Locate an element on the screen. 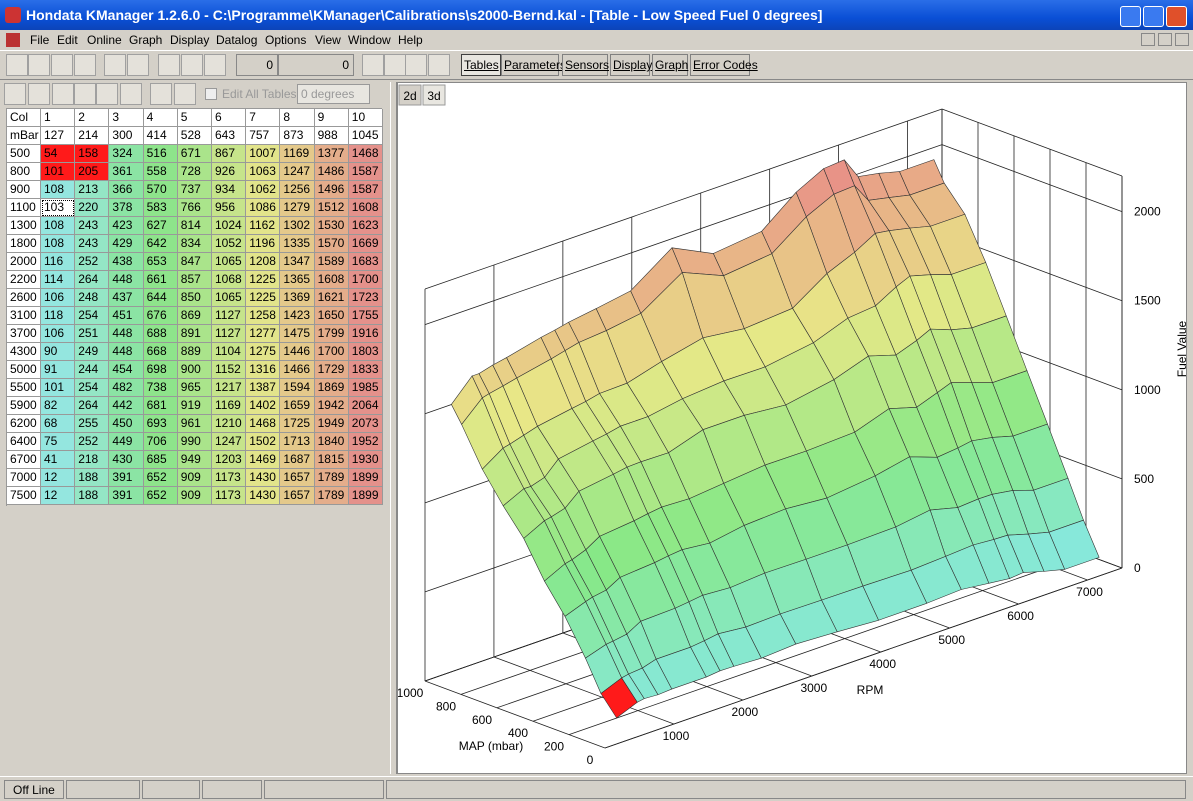  table-cell: 1725 is located at coordinates (297, 424).